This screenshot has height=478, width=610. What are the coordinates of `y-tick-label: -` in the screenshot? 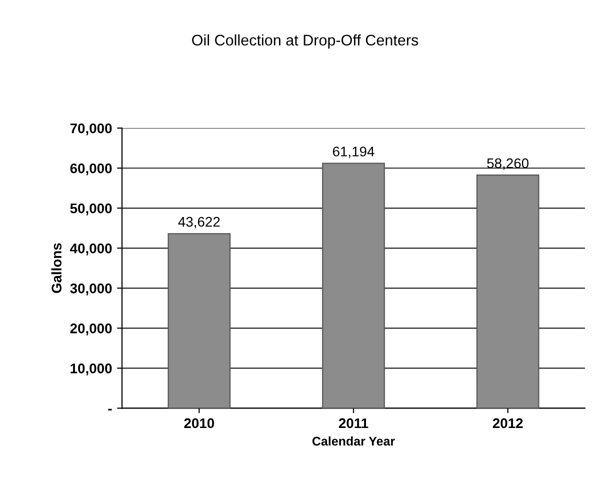 It's located at (110, 409).